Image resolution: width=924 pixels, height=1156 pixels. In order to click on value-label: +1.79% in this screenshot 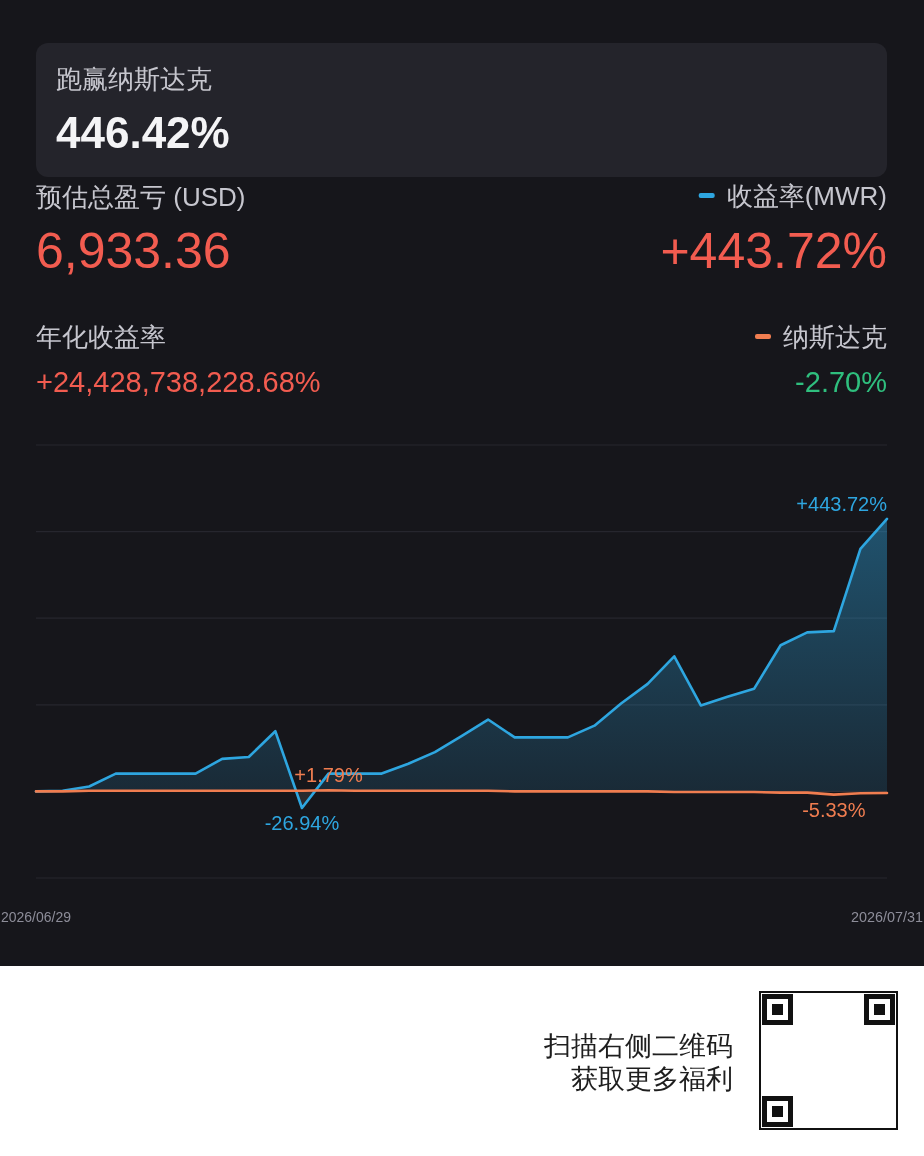, I will do `click(328, 775)`.